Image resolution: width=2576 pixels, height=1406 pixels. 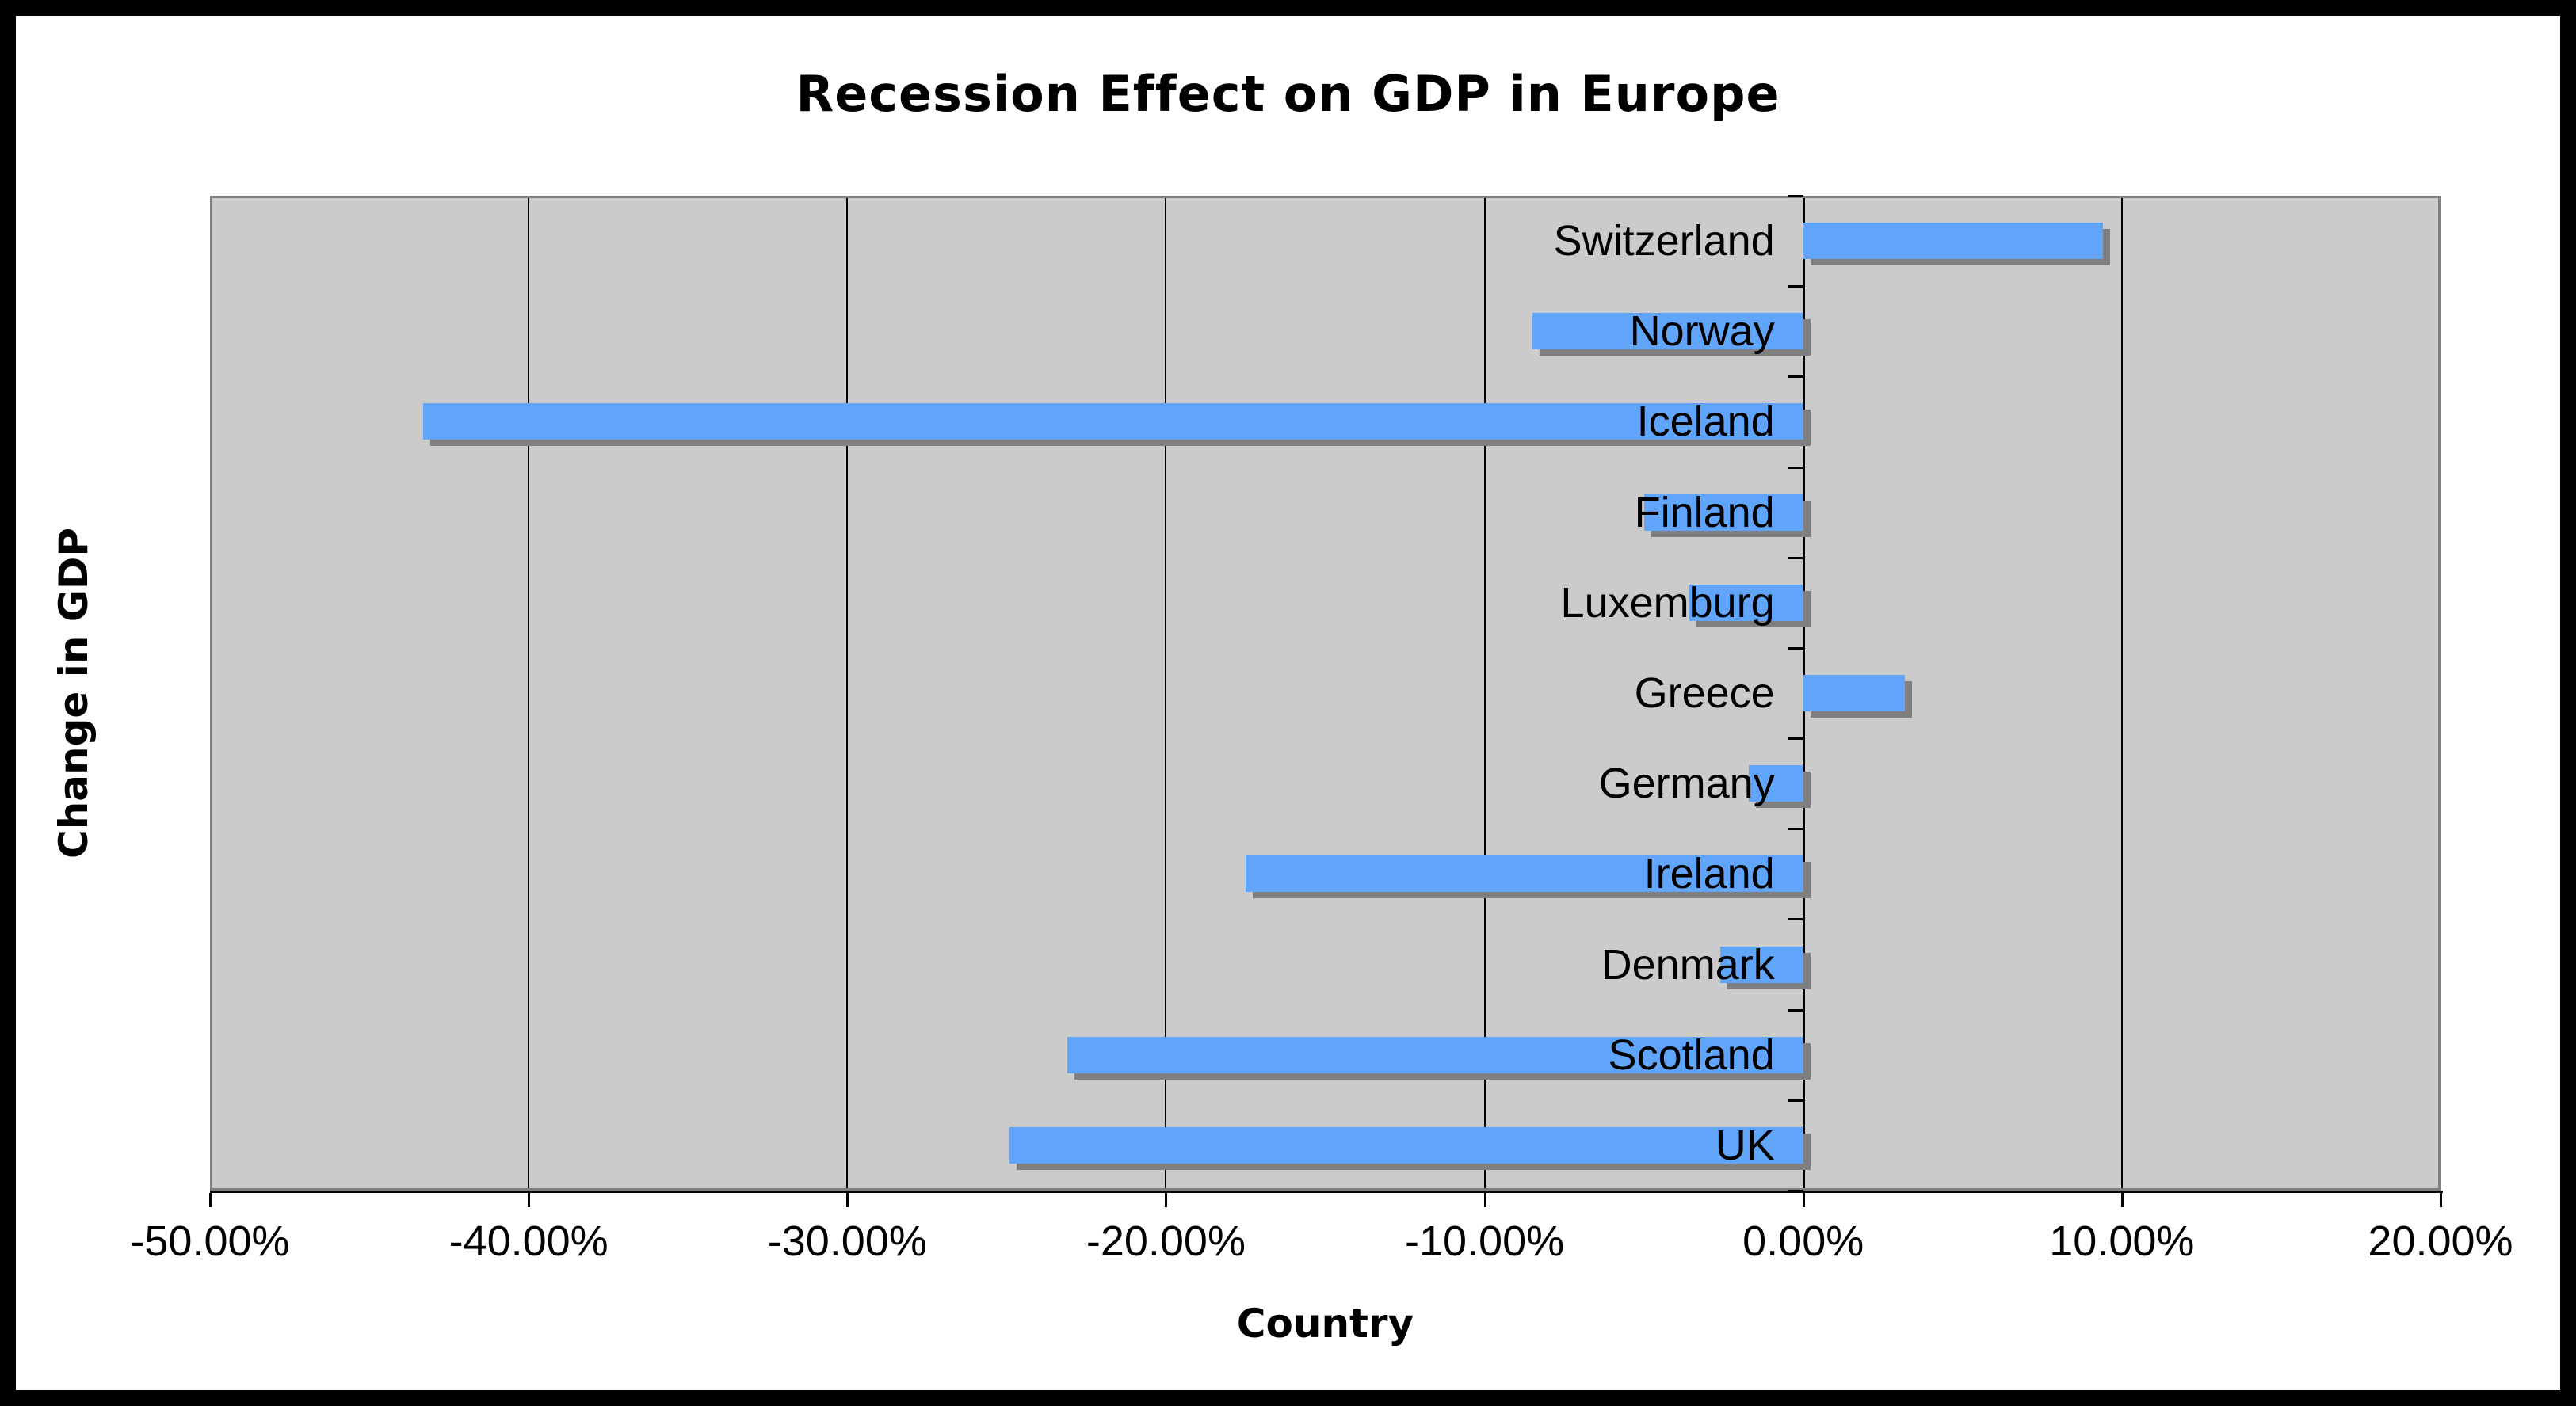 I want to click on bar-uk, so click(x=1406, y=1145).